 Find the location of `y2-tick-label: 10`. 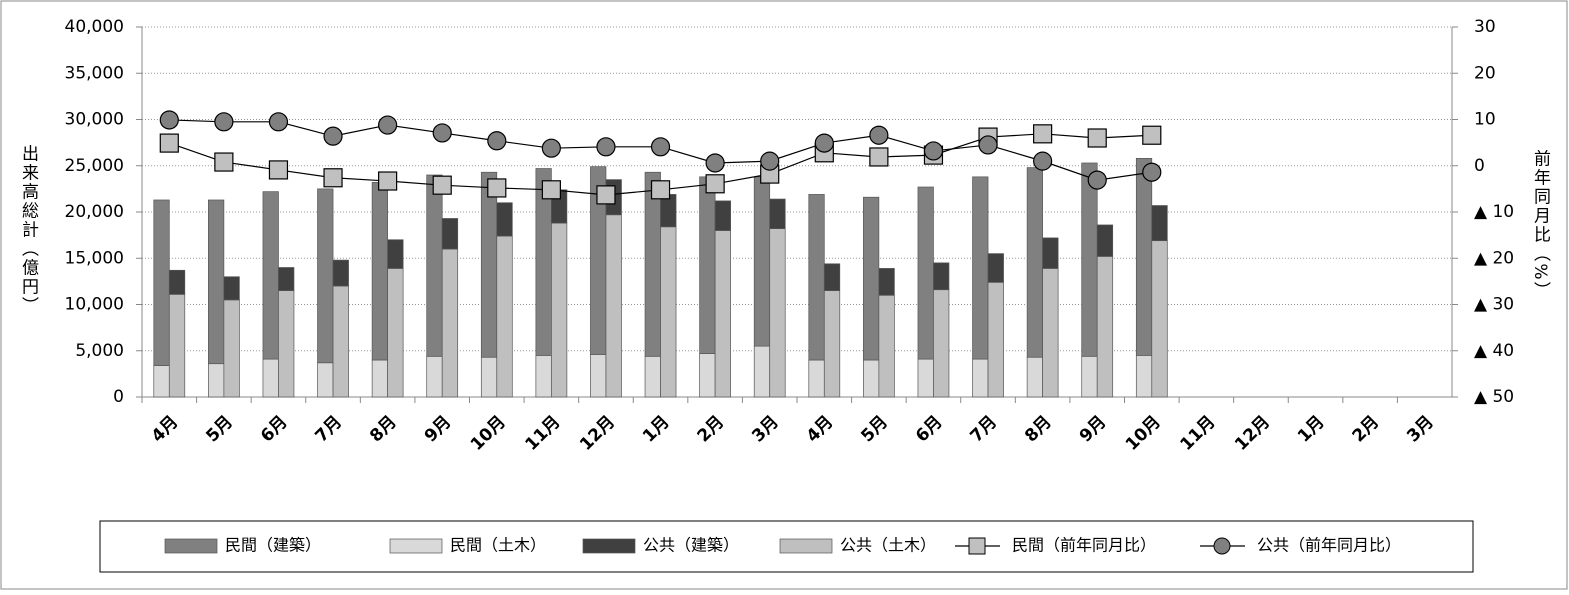

y2-tick-label: 10 is located at coordinates (1485, 120).